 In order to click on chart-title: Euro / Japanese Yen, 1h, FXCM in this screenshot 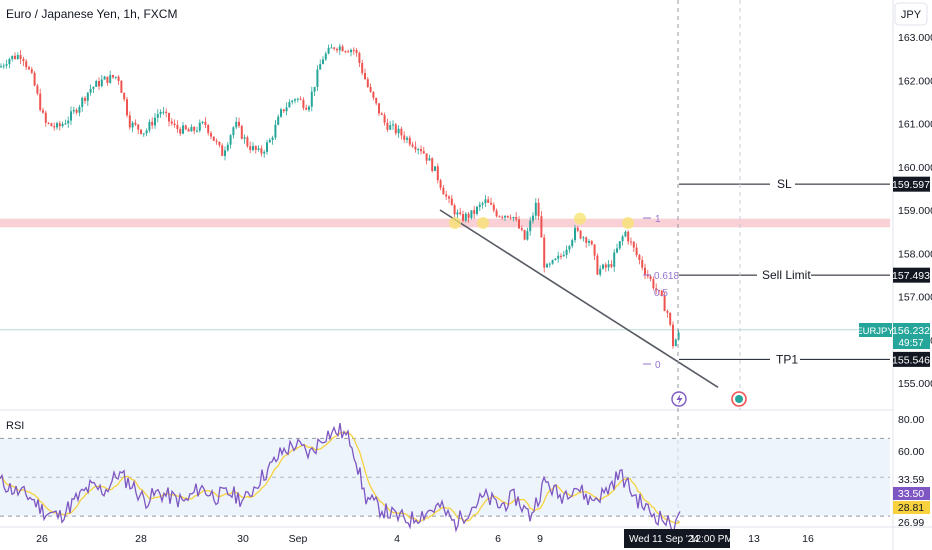, I will do `click(91, 14)`.